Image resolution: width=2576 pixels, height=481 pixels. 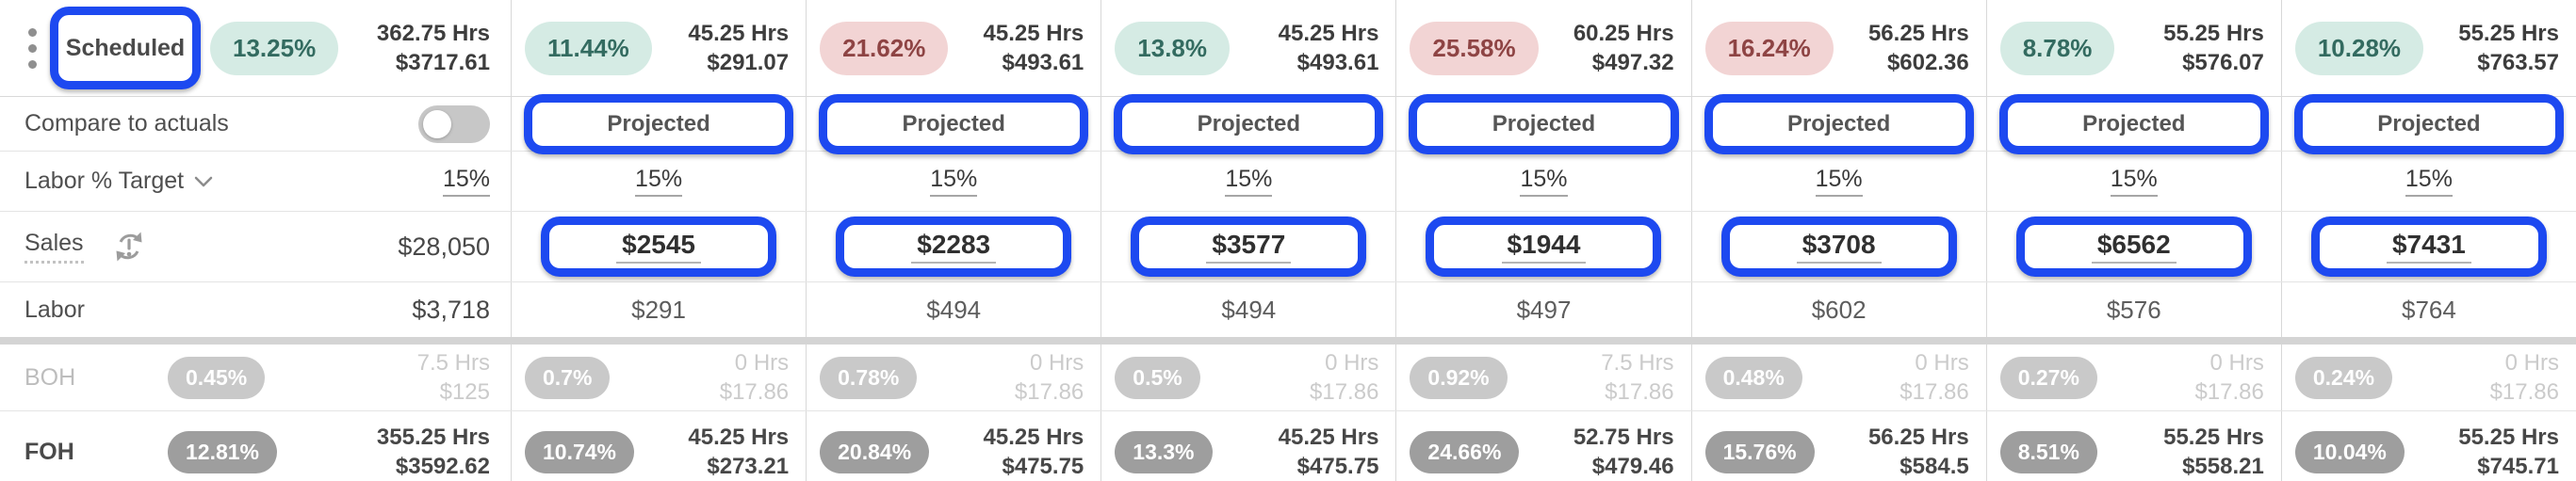 I want to click on foh-label: FOH, so click(x=49, y=451).